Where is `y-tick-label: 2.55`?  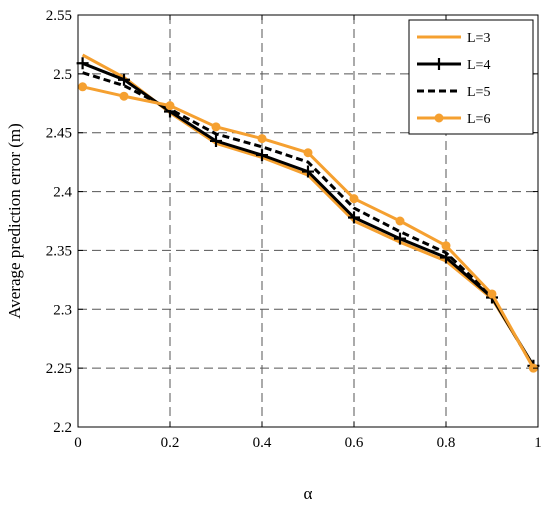
y-tick-label: 2.55 is located at coordinates (59, 16).